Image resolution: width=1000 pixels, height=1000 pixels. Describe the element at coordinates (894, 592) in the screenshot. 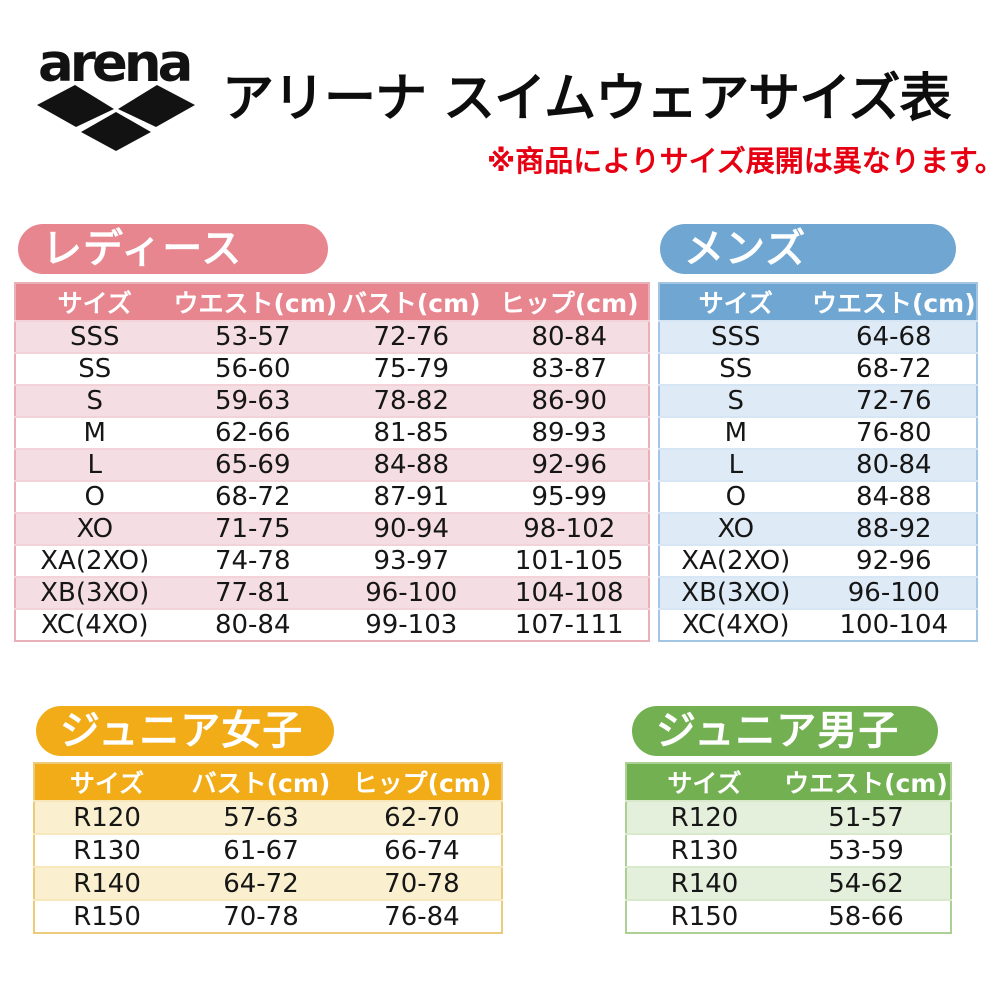

I see `measurement-cell: 96-100` at that location.